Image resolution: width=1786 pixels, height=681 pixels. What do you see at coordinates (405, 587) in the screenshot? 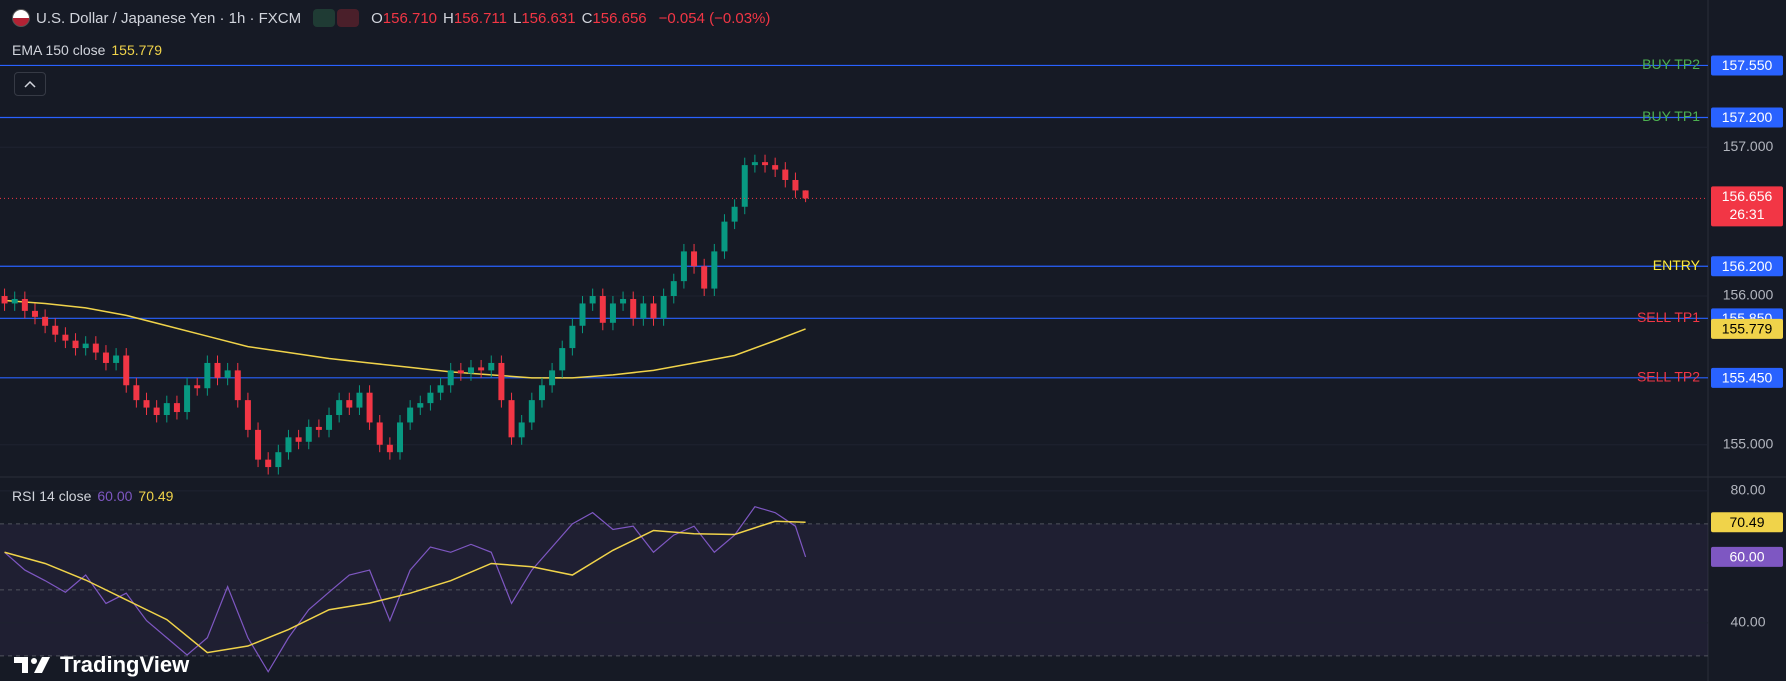
I see `rsi-ma-line` at bounding box center [405, 587].